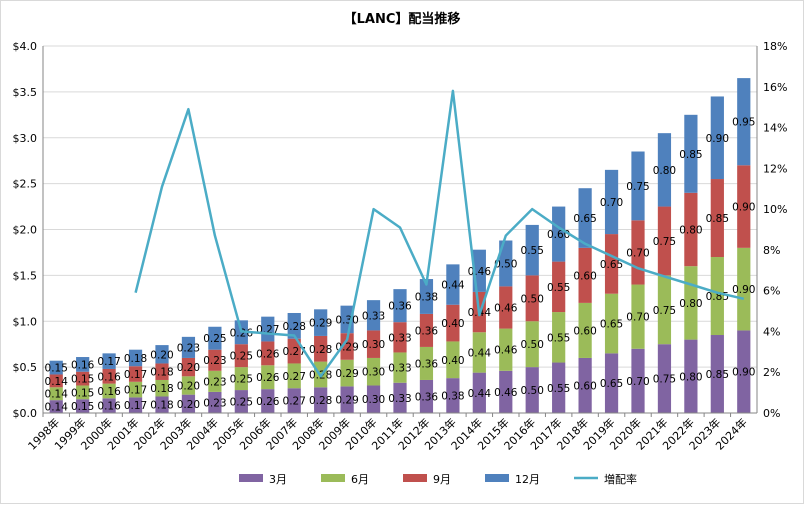 Image resolution: width=804 pixels, height=507 pixels. What do you see at coordinates (426, 297) in the screenshot?
I see `bar-data-label: 0.38` at bounding box center [426, 297].